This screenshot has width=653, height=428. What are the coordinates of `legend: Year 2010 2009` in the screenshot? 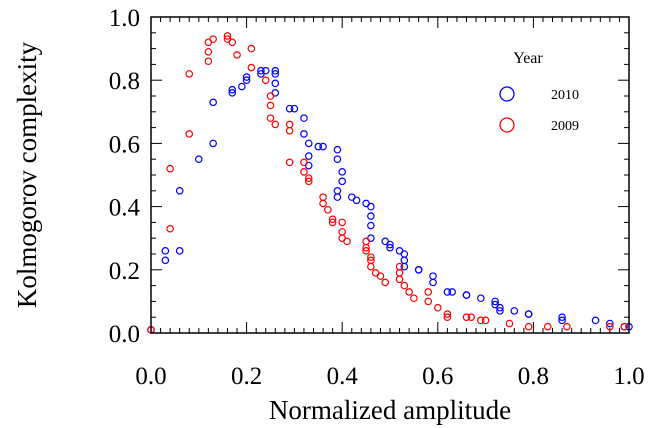 It's located at (539, 92).